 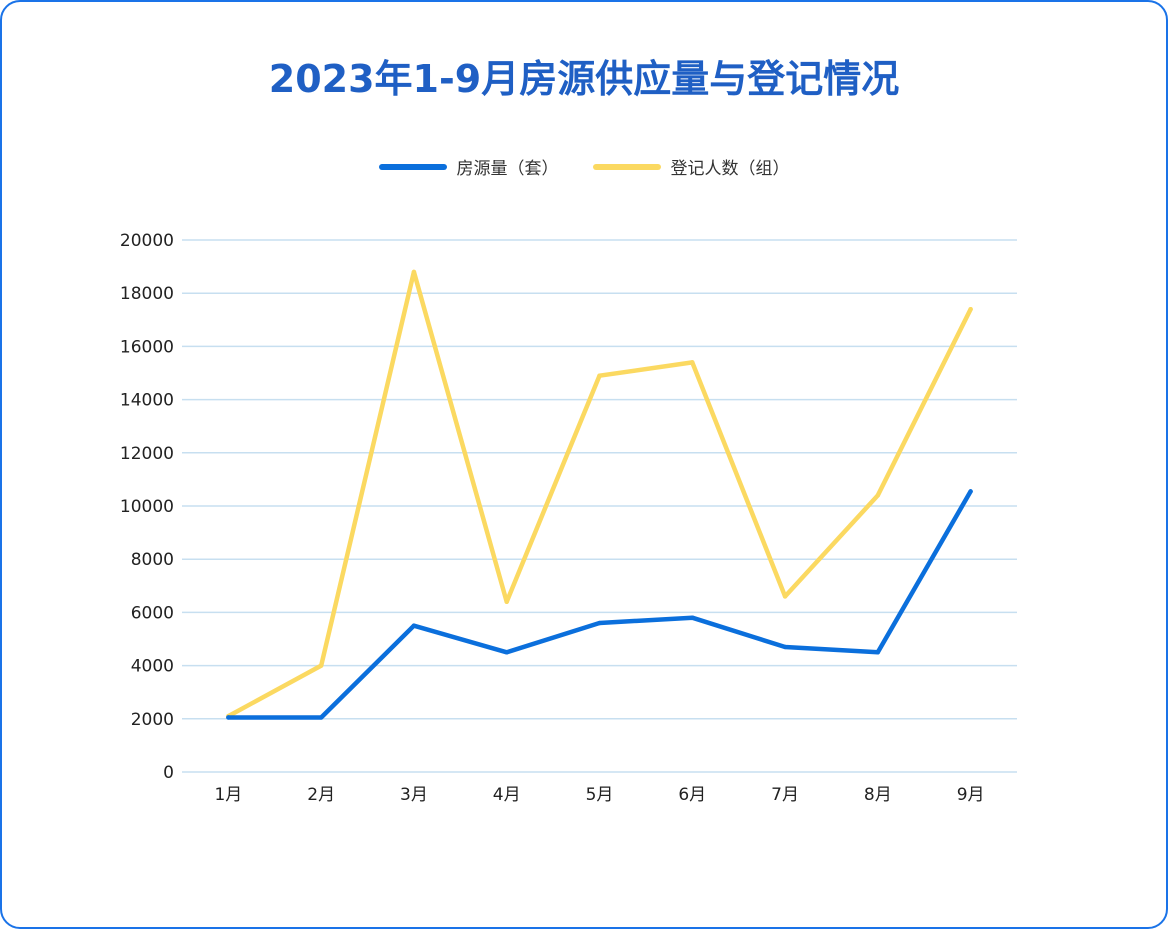 I want to click on y-tick-label: 14000, so click(x=147, y=401).